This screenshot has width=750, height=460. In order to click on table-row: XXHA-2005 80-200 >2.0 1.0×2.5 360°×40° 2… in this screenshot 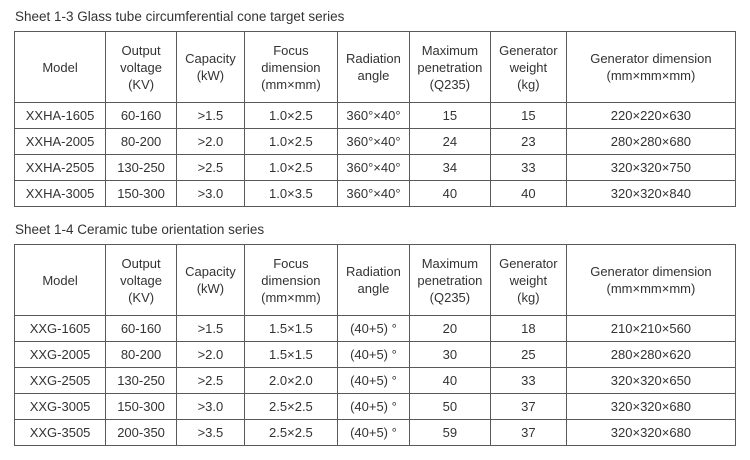, I will do `click(375, 141)`.